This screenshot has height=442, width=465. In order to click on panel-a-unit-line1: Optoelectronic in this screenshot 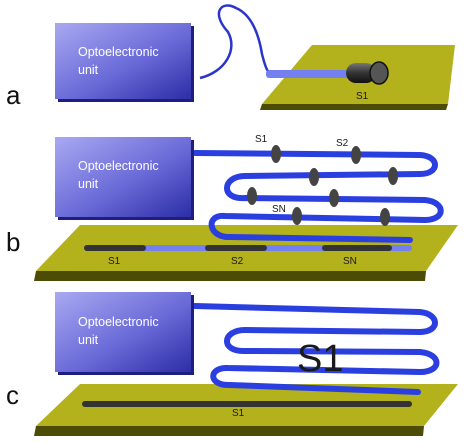, I will do `click(118, 52)`.